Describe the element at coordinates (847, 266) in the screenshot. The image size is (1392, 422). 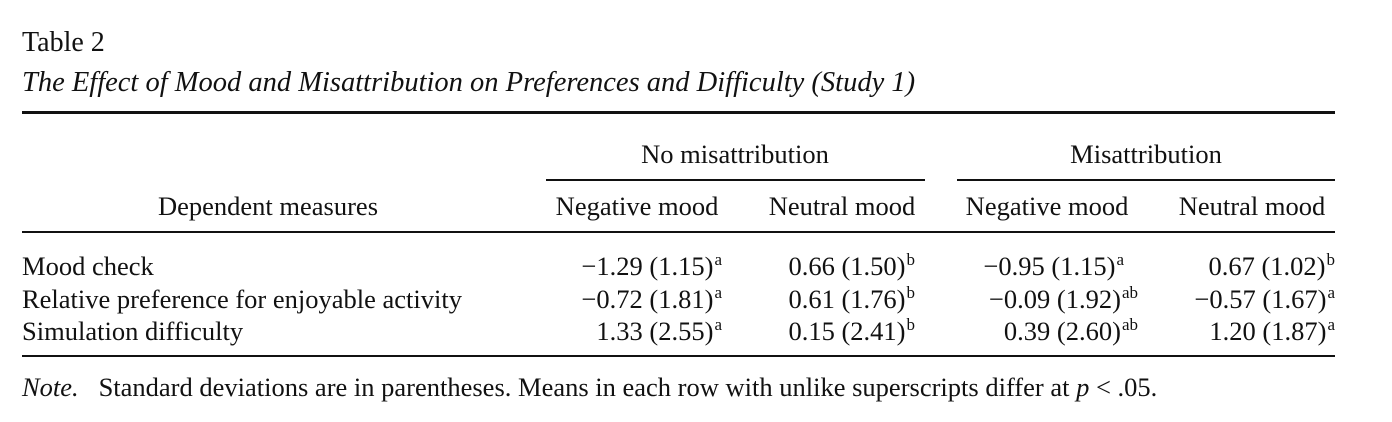
I see `cell-value: 0.66 (1.50)` at that location.